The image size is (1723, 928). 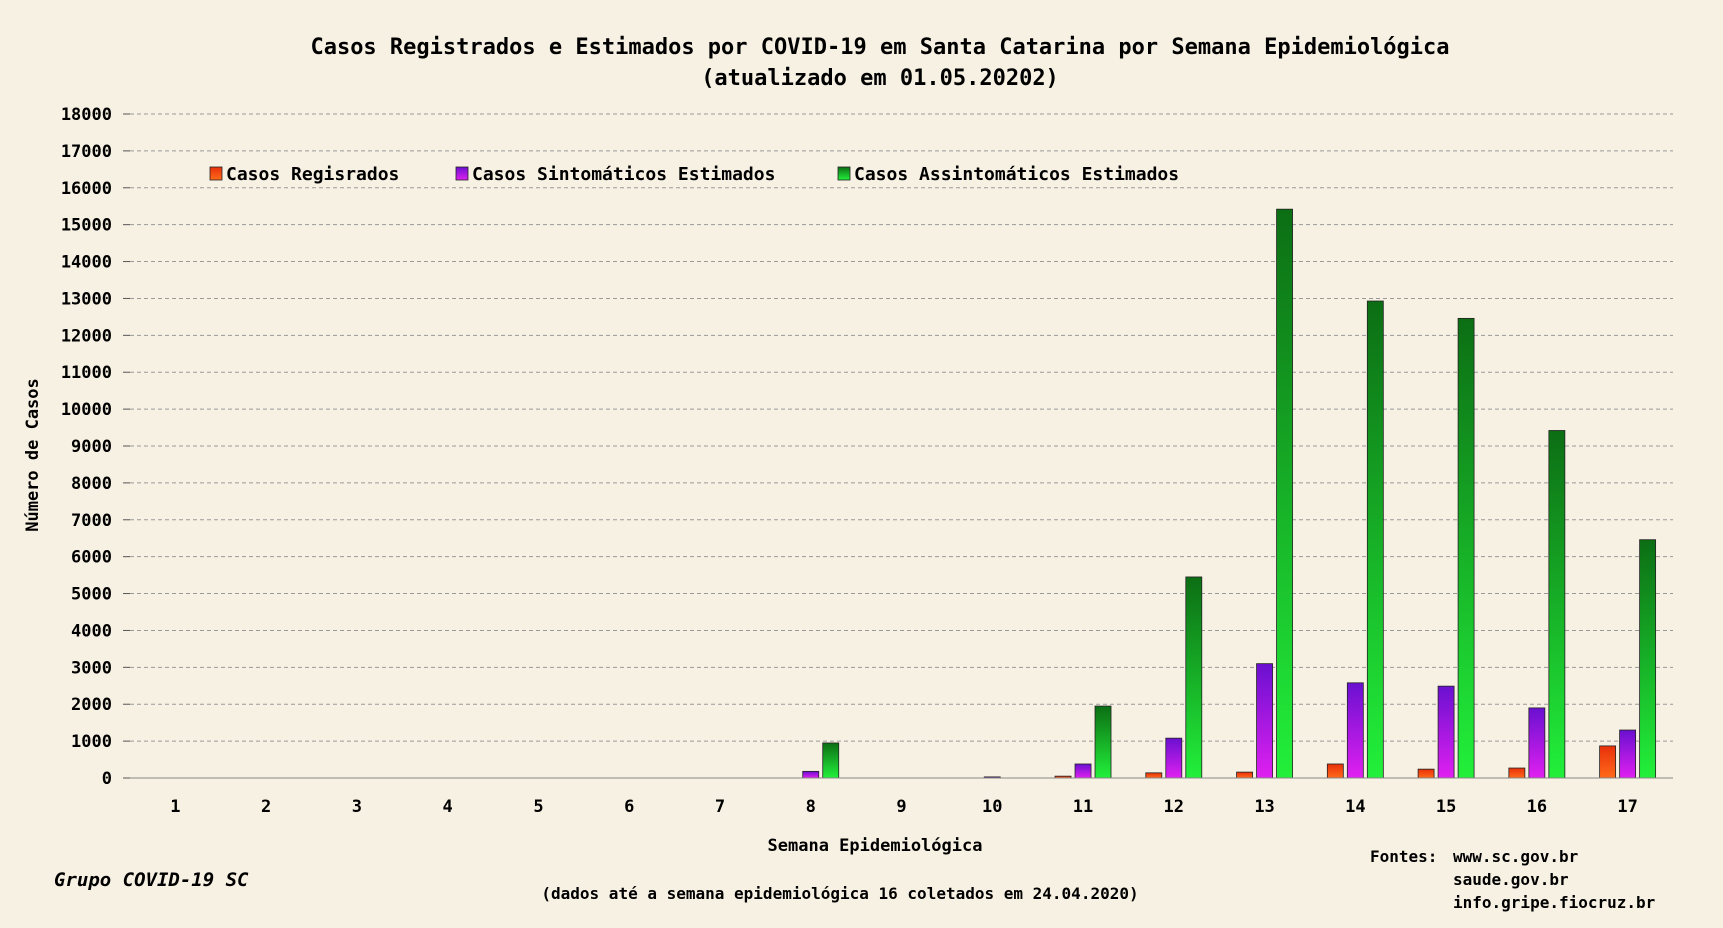 I want to click on x-tick-label: 8, so click(x=811, y=807).